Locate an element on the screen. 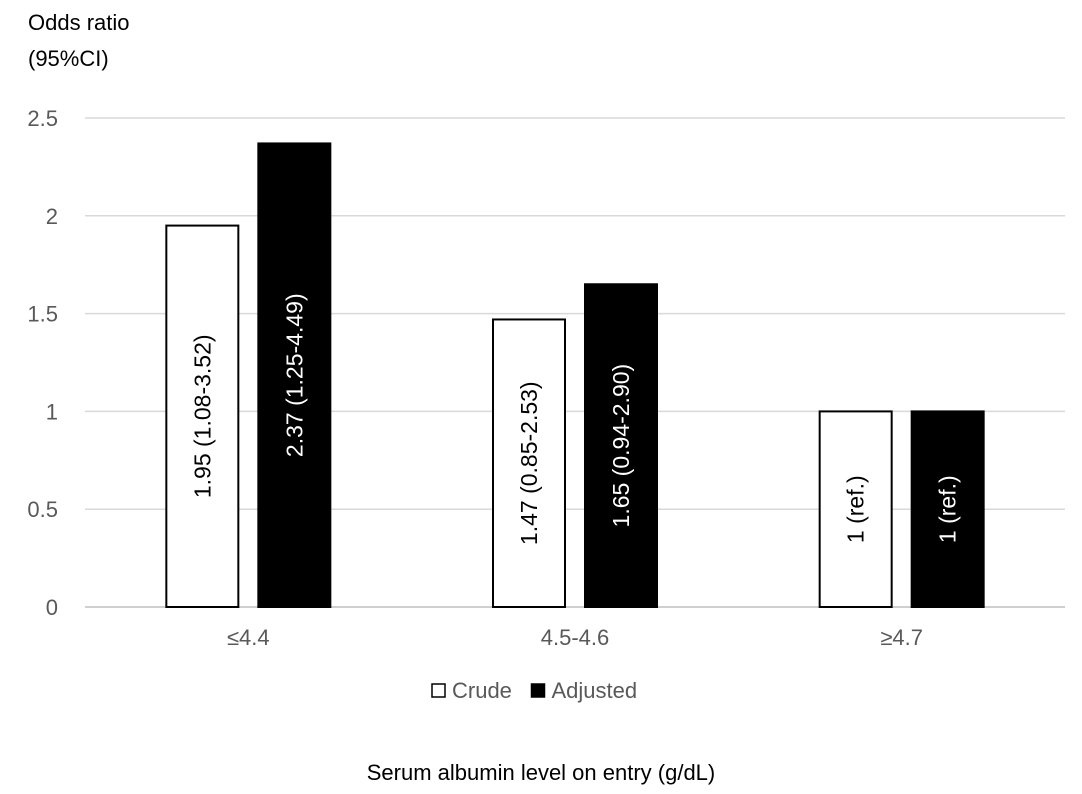 This screenshot has width=1082, height=794. x-axis-tick-labels: ≤4.4 4.5-4.6 ≥4.7 is located at coordinates (575, 637).